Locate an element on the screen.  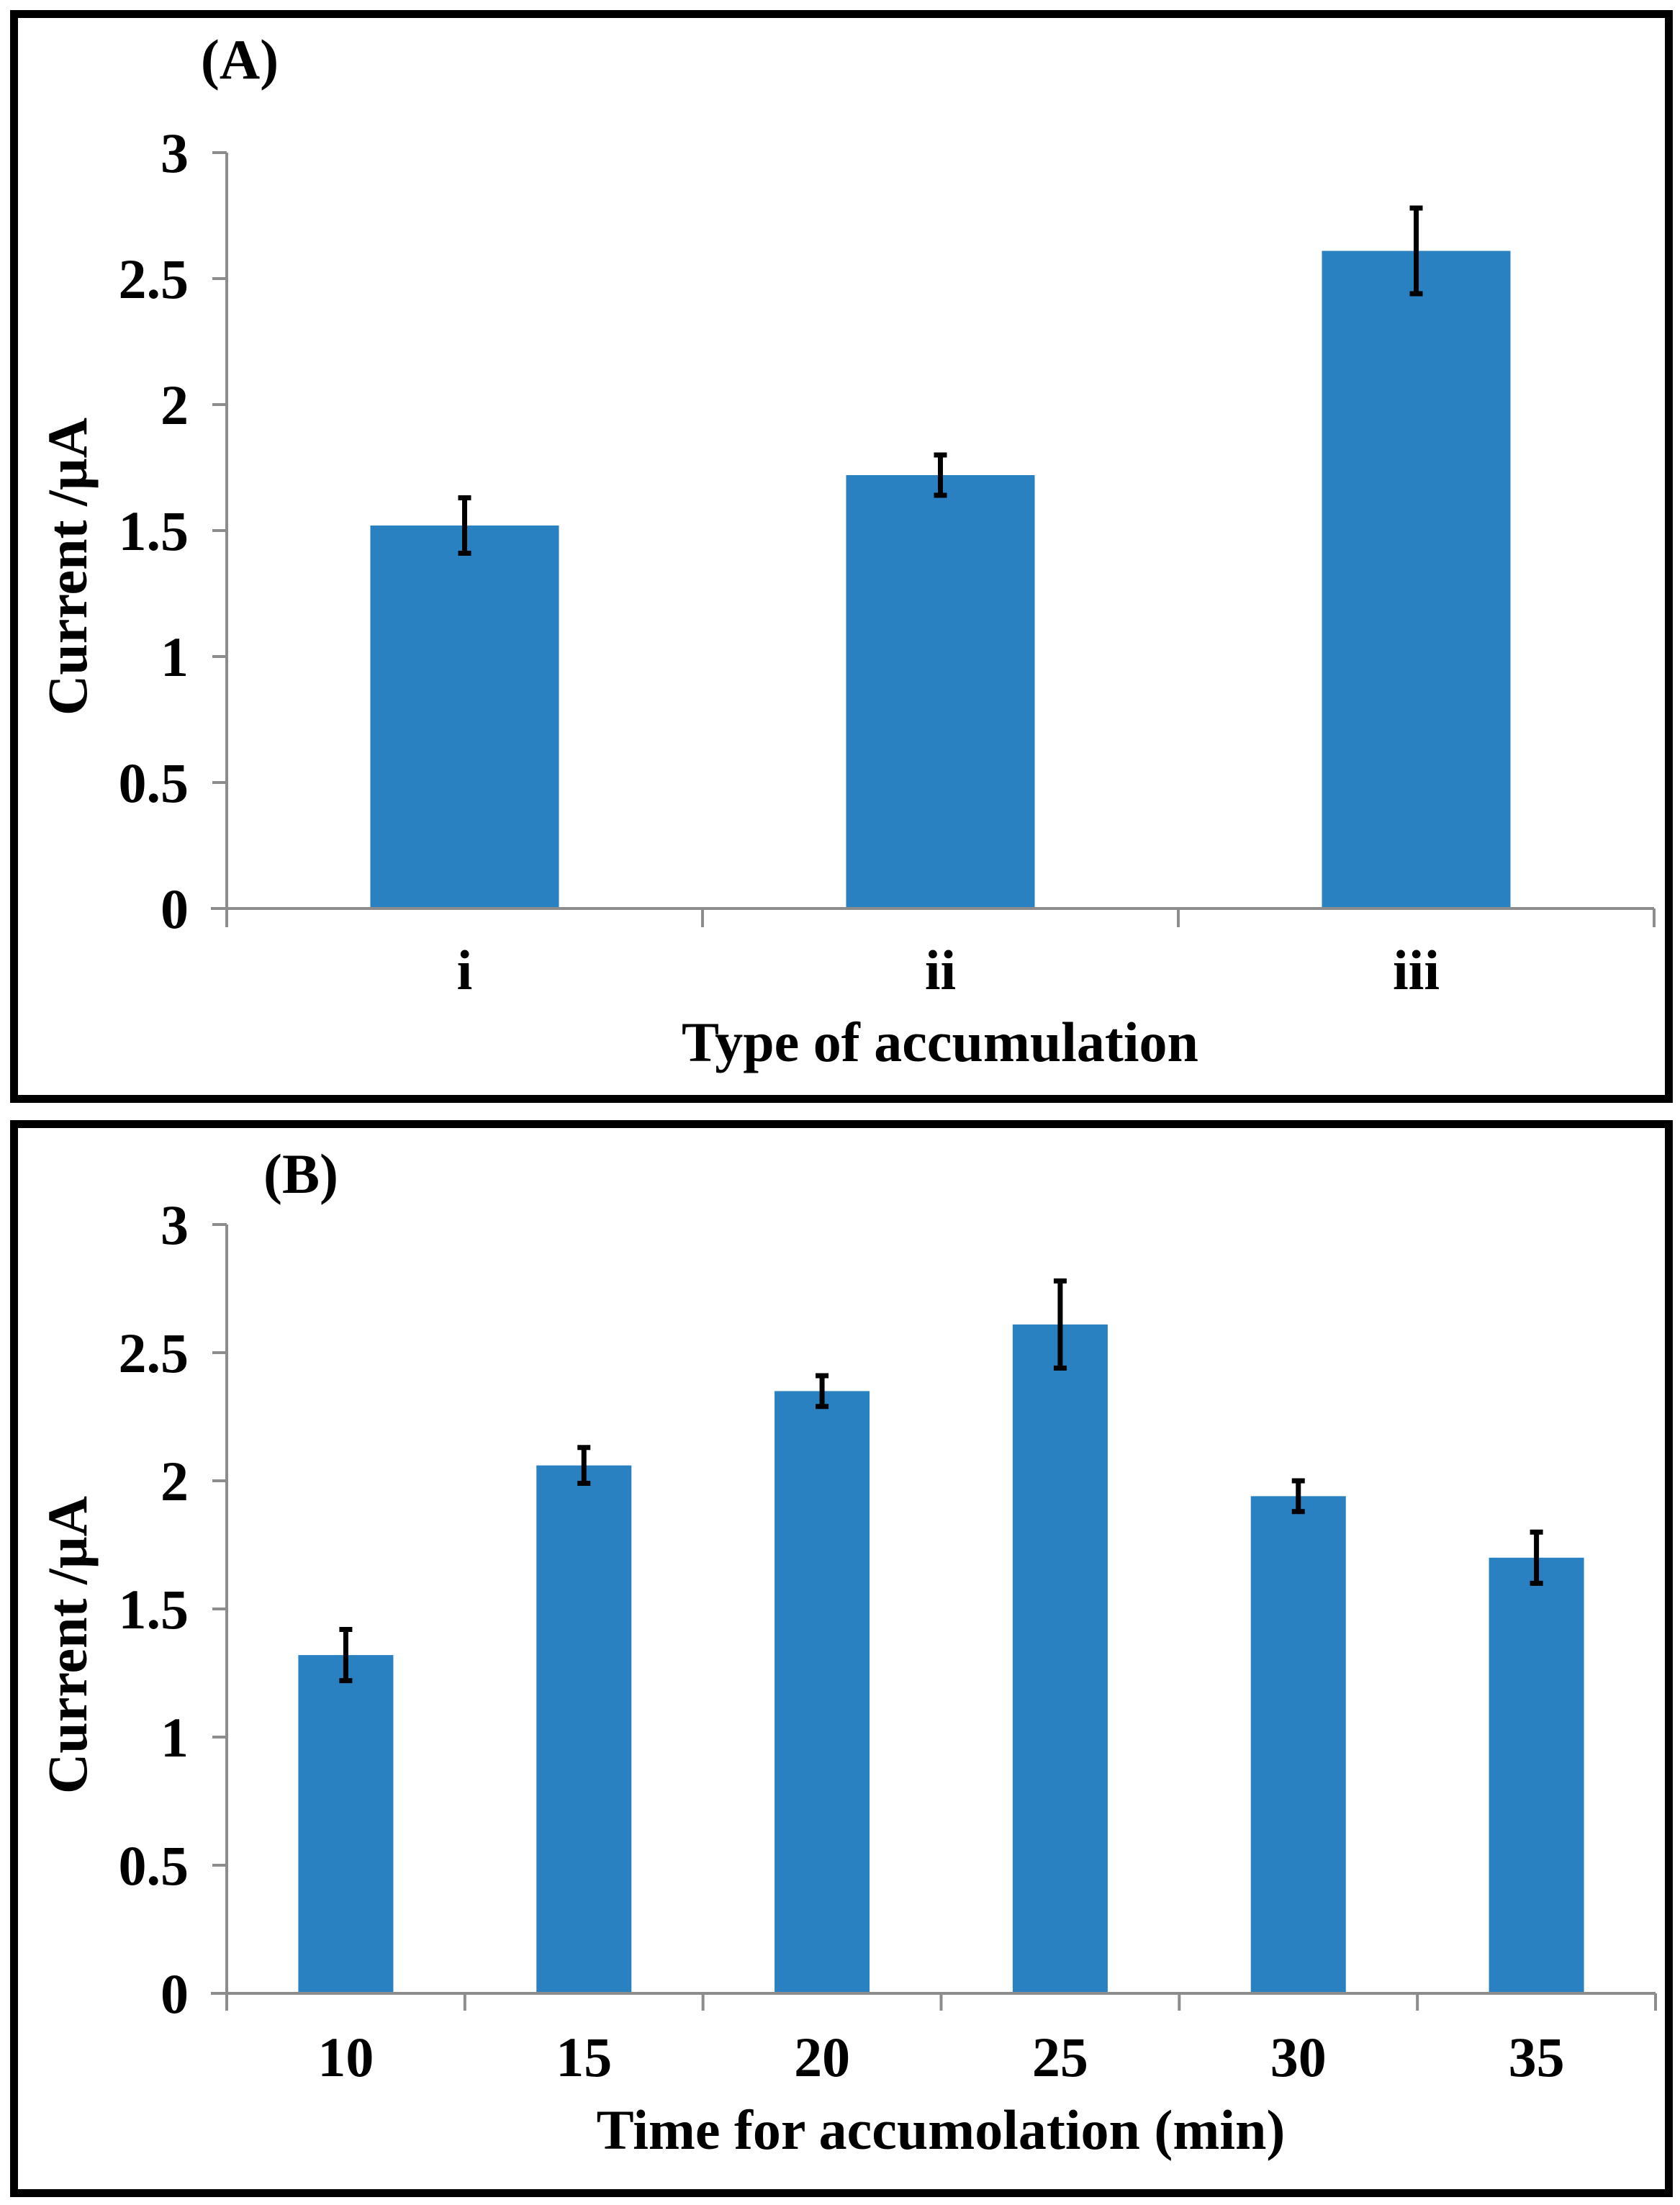
x-category-label: 30 is located at coordinates (1298, 2057).